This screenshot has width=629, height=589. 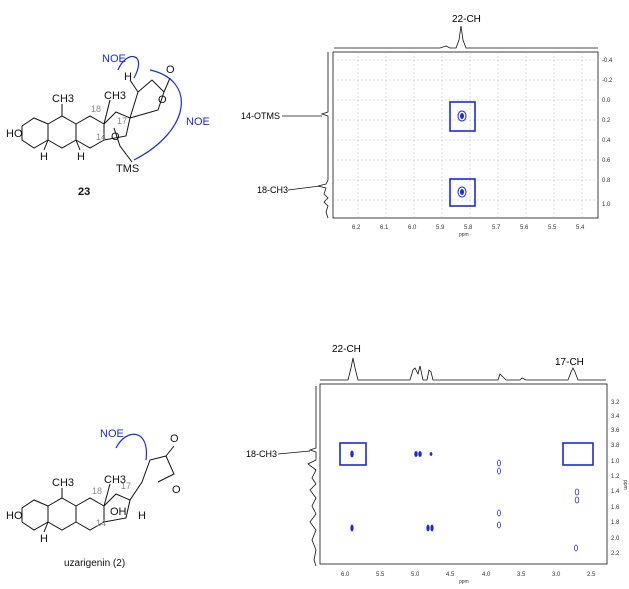 I want to click on top-x-ticks: 6.2 6.1 6.0 5.9 5.8 5.7 5.6 5.5 5.4 ppm, so click(x=468, y=231).